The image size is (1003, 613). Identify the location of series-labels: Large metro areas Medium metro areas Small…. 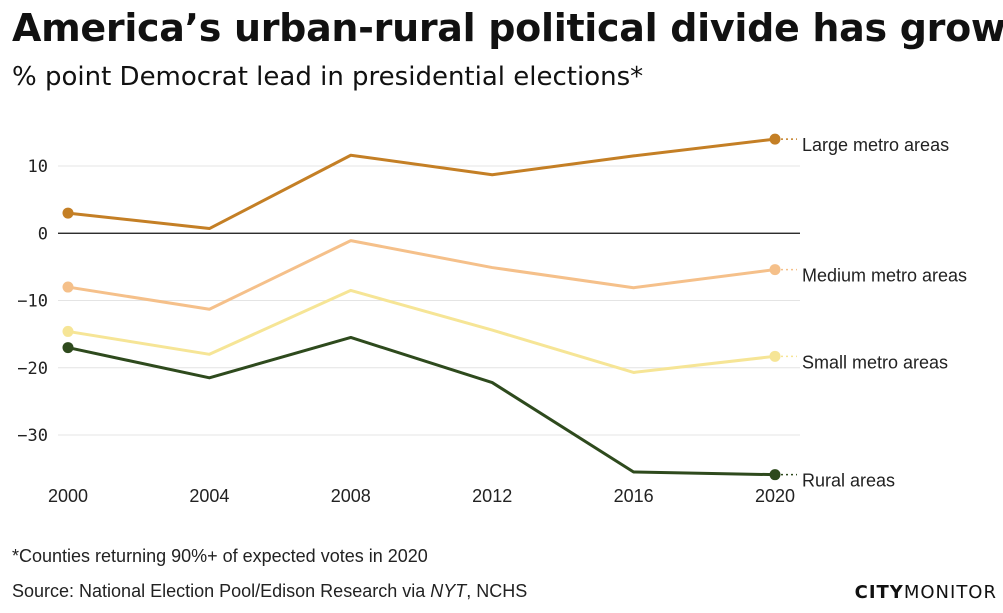
(874, 313).